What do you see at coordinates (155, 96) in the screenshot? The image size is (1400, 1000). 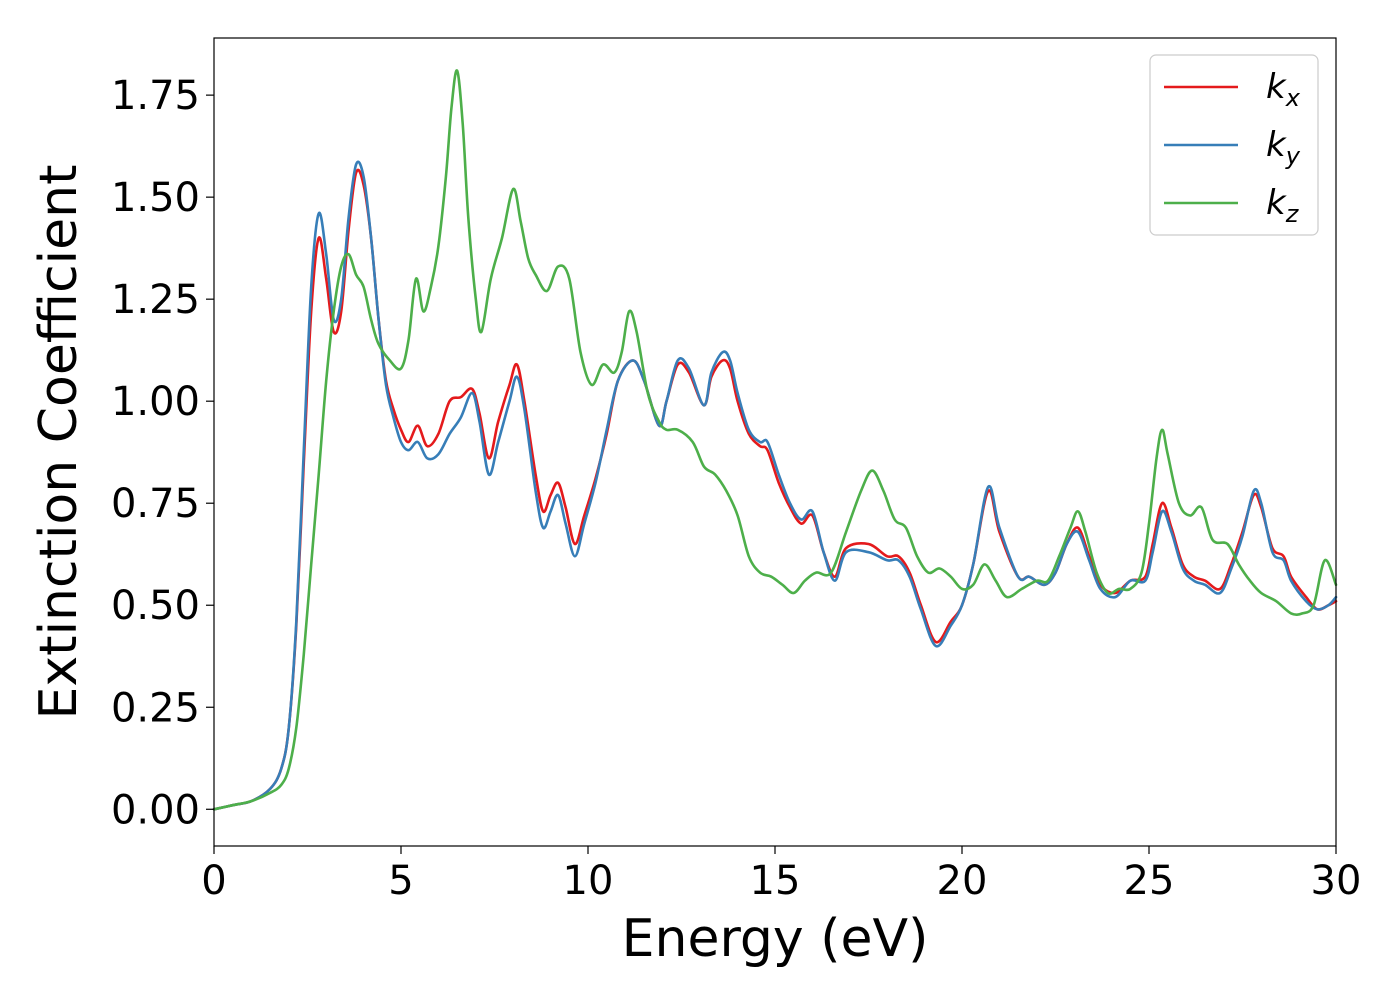 I see `y-tick-label: 1.75` at bounding box center [155, 96].